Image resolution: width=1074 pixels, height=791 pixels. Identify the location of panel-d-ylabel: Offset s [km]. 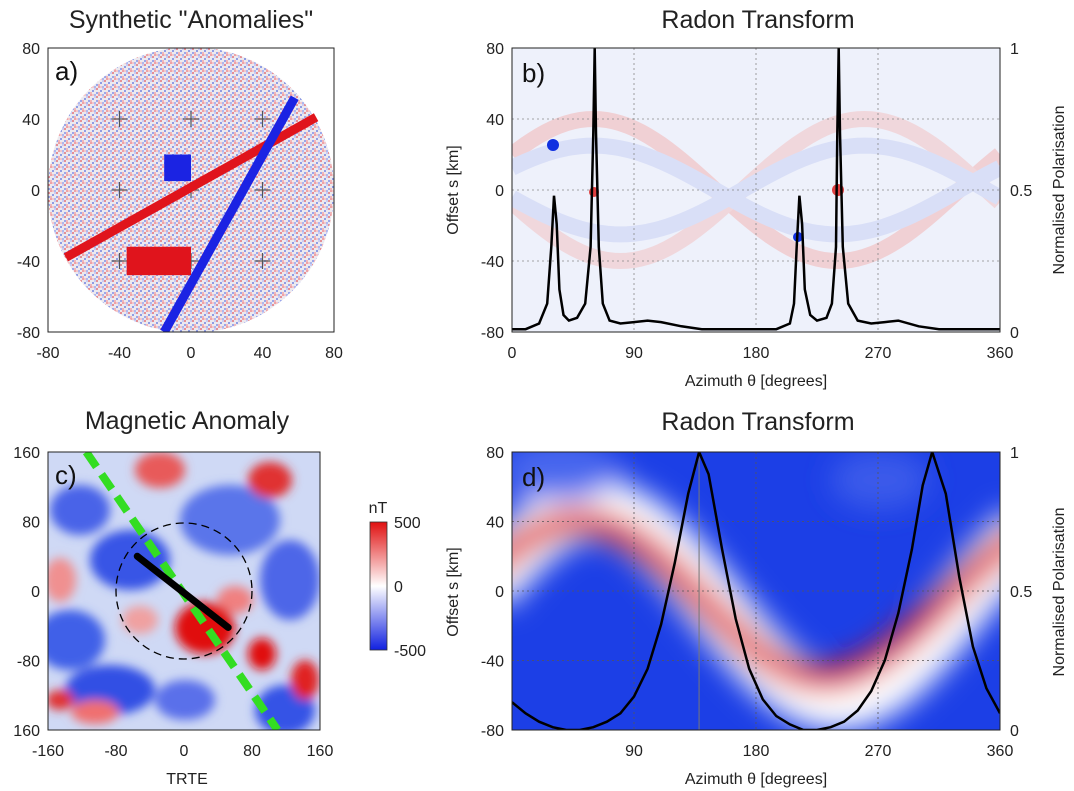
(453, 592).